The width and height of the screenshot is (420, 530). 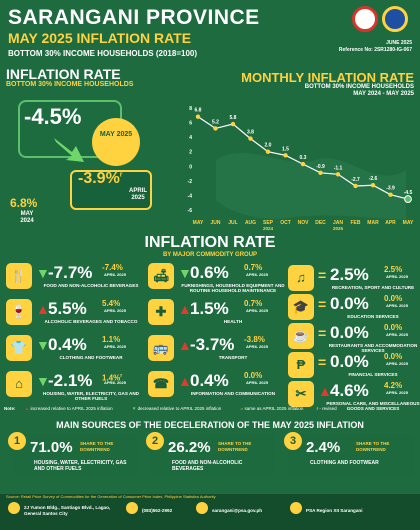 What do you see at coordinates (408, 223) in the screenshot?
I see `x-tick-label: MAY` at bounding box center [408, 223].